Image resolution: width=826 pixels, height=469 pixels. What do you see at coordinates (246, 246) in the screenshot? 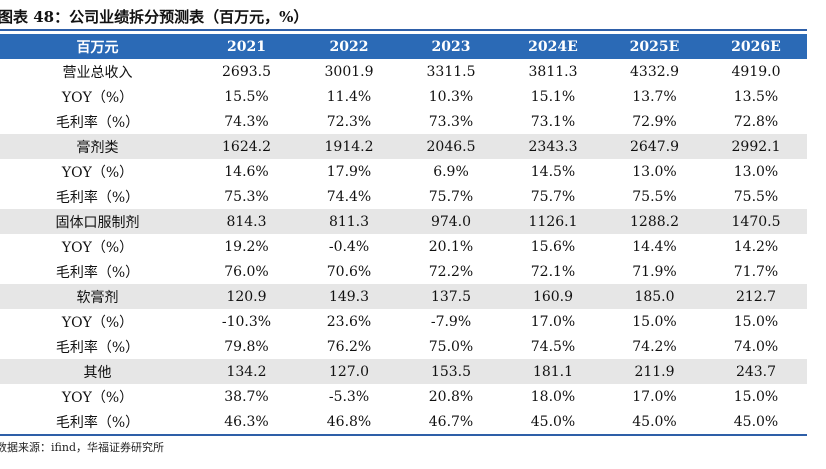
I see `table-cell: 19.2%` at bounding box center [246, 246].